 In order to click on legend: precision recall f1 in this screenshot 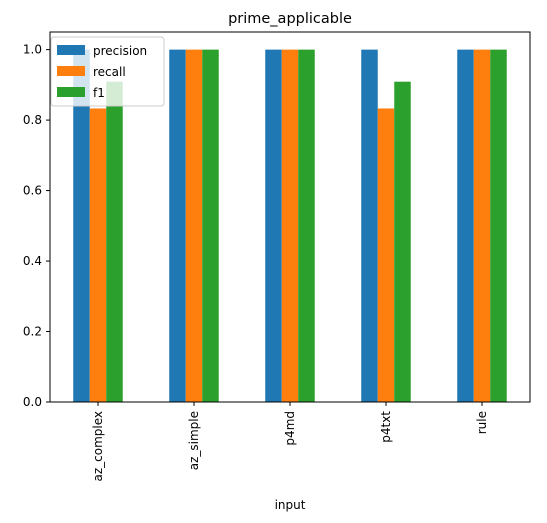, I will do `click(107, 71)`.